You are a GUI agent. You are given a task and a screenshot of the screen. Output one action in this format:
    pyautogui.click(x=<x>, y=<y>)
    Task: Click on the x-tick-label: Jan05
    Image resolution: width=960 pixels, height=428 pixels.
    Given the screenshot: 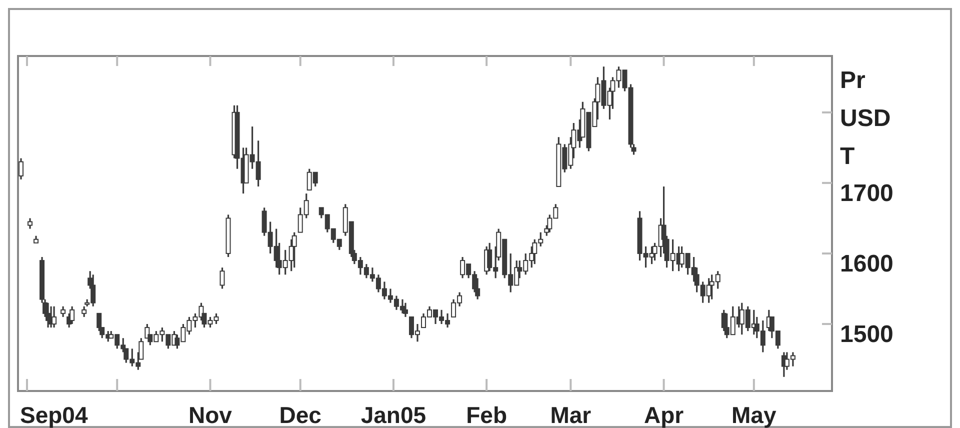 What is the action you would take?
    pyautogui.click(x=393, y=415)
    